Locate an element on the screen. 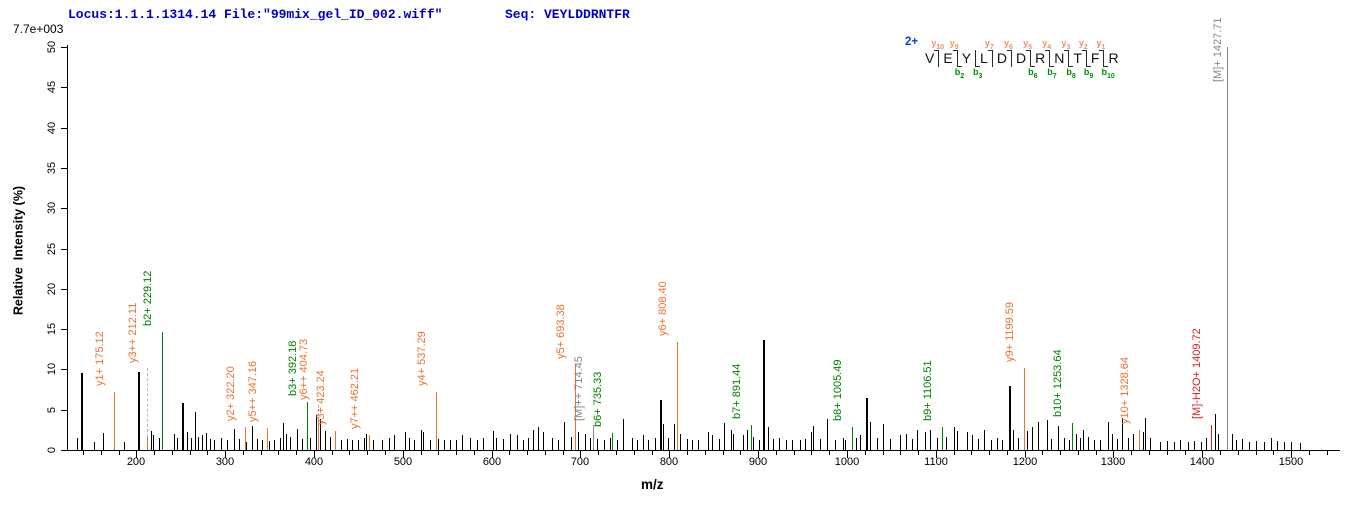  y-ion-label: y1 is located at coordinates (1101, 44).